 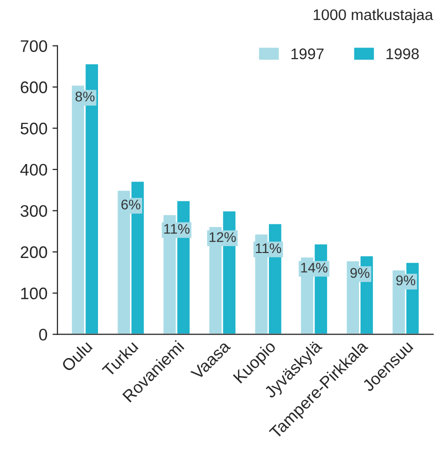 I want to click on y-tick-label: 200, so click(x=34, y=252).